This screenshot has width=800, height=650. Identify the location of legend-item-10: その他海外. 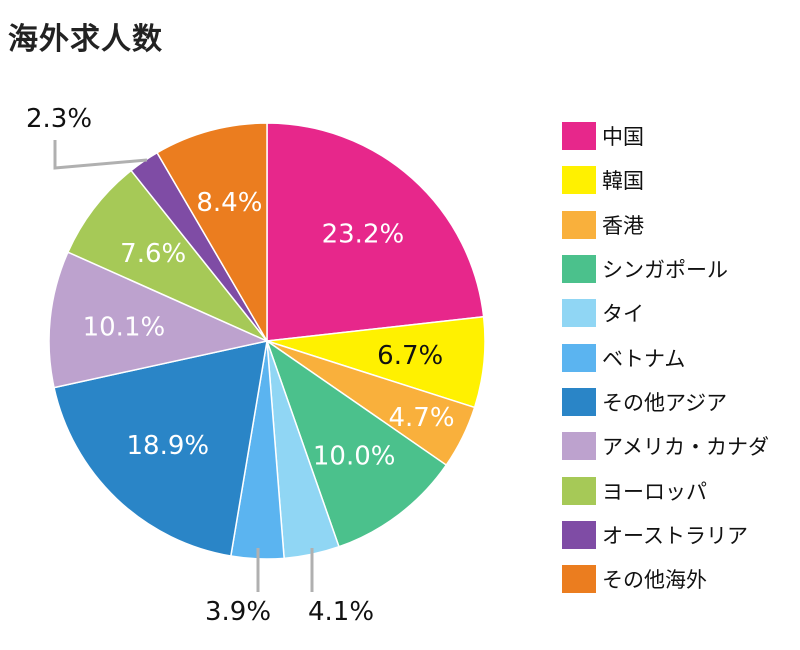
(665, 579).